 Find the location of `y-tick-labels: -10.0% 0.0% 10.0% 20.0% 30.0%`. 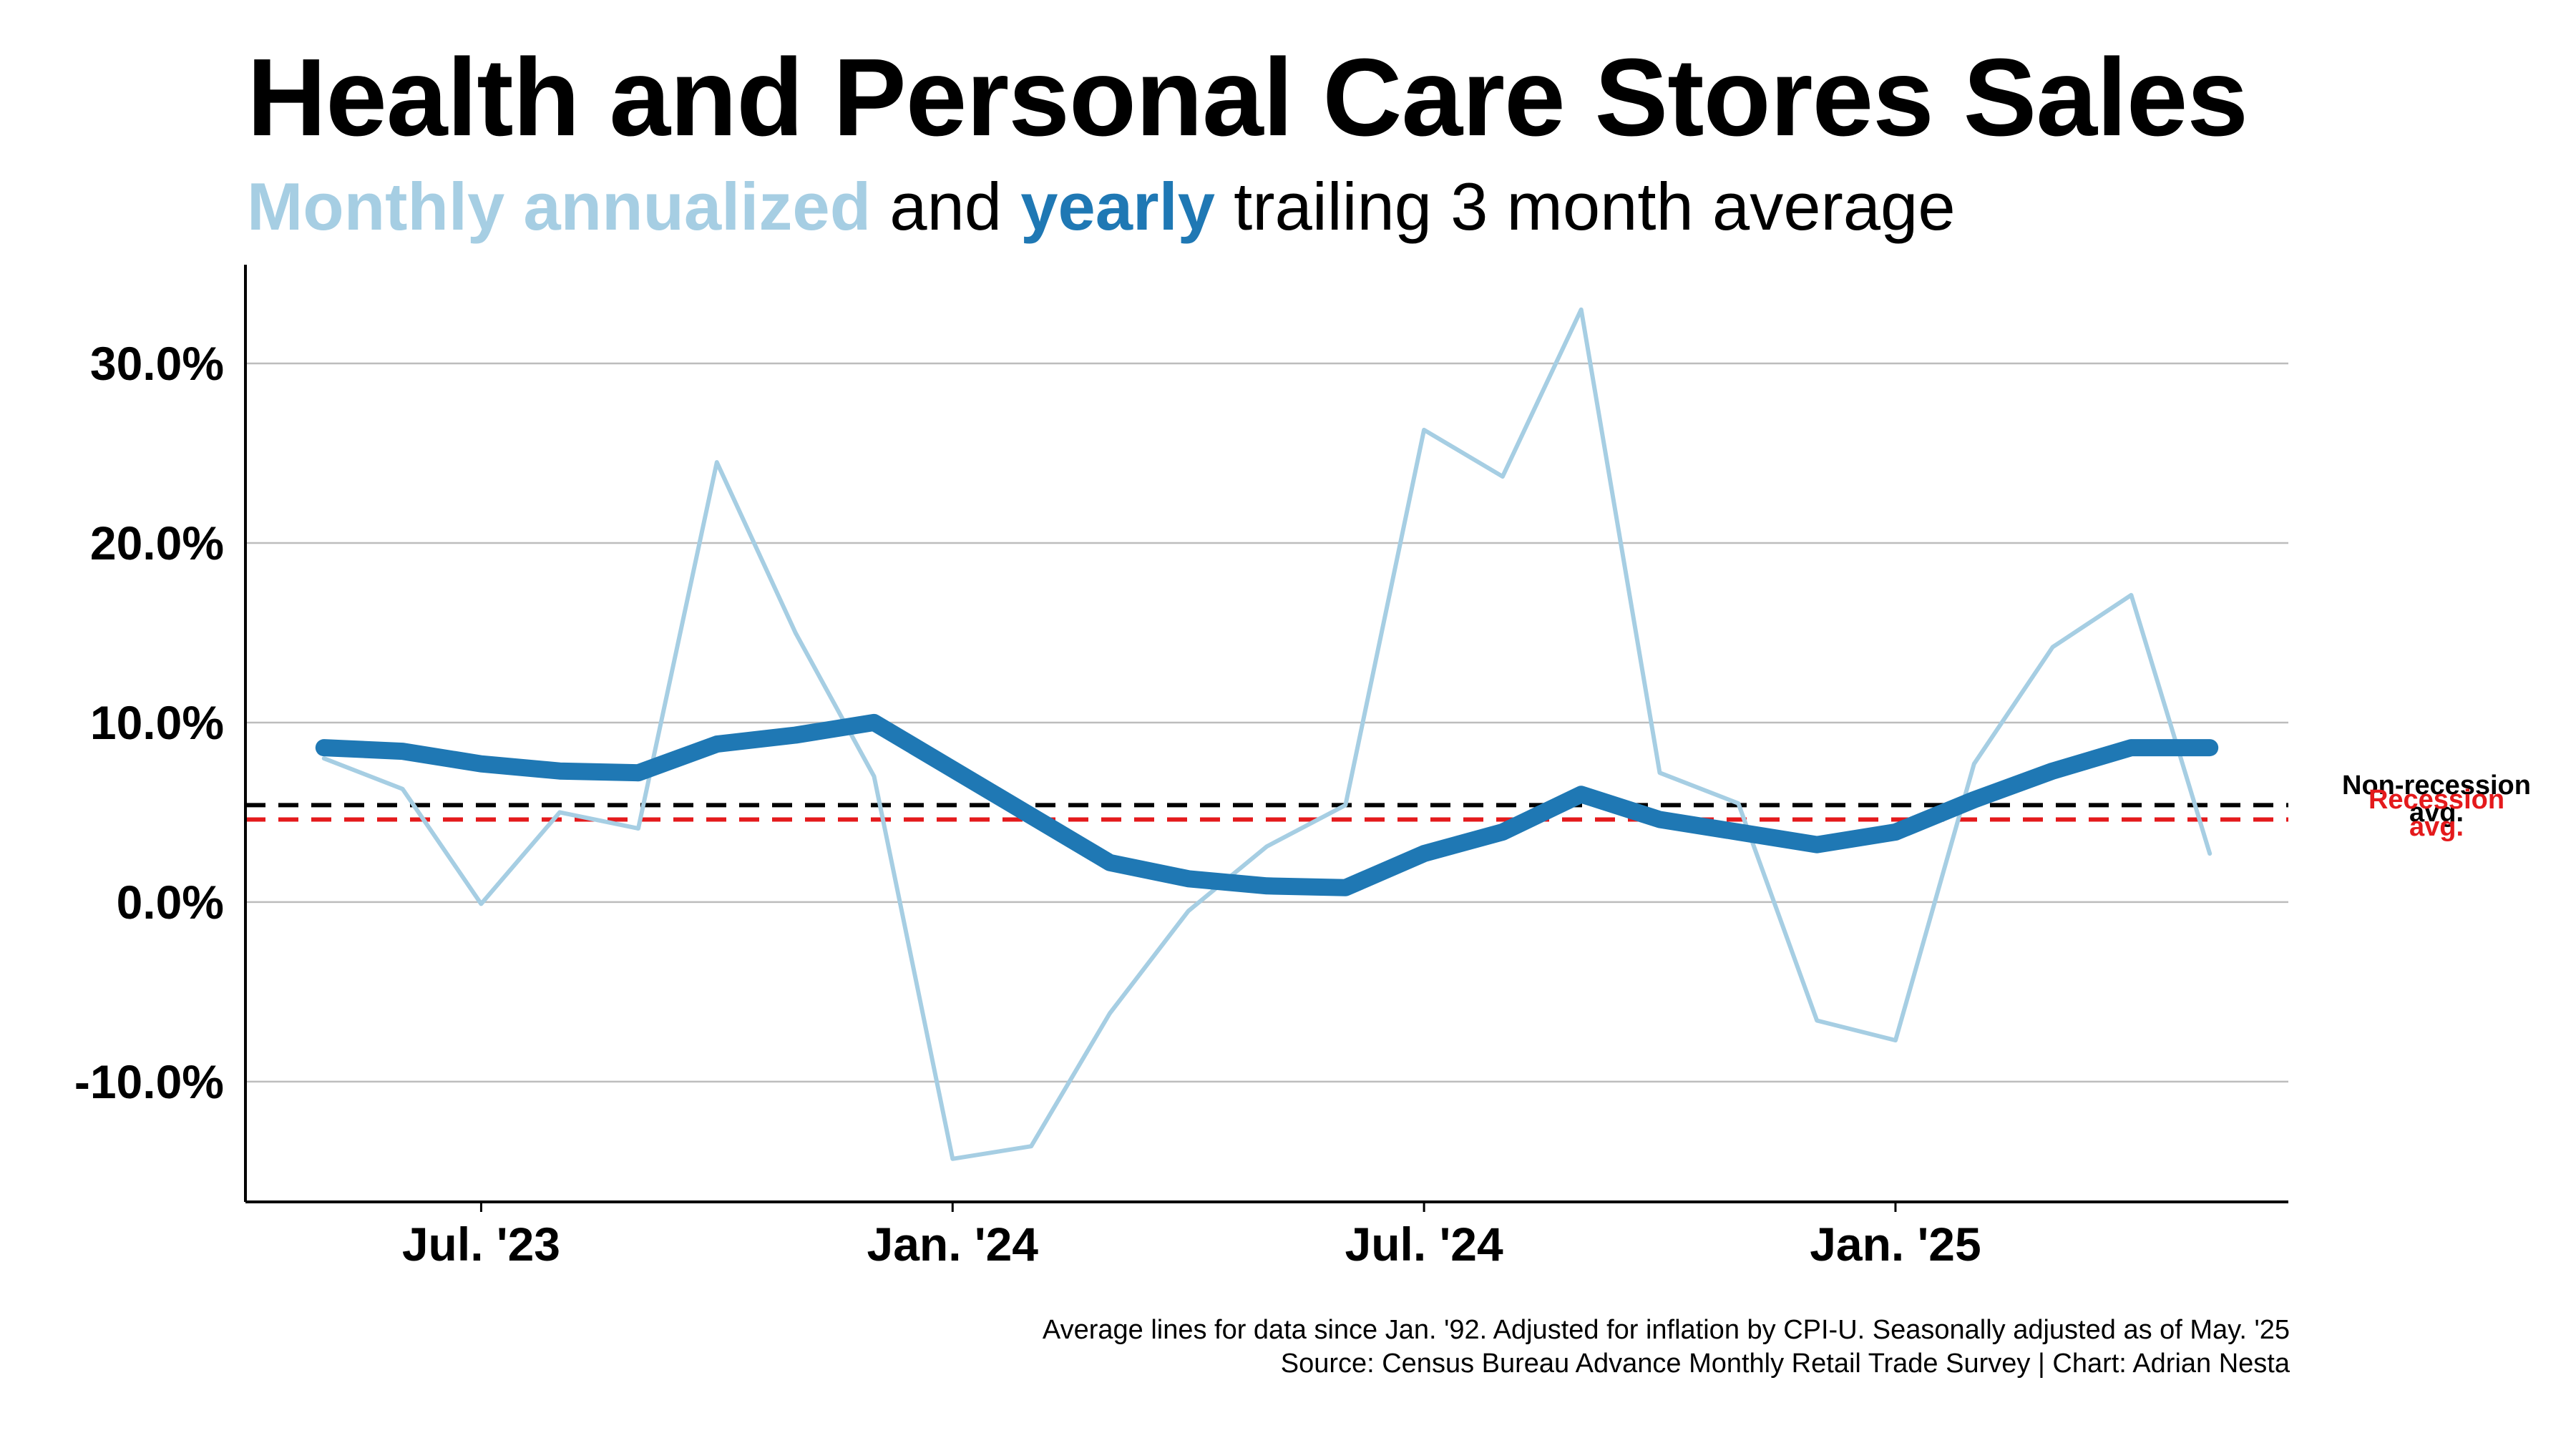

y-tick-labels: -10.0% 0.0% 10.0% 20.0% 30.0% is located at coordinates (149, 722).